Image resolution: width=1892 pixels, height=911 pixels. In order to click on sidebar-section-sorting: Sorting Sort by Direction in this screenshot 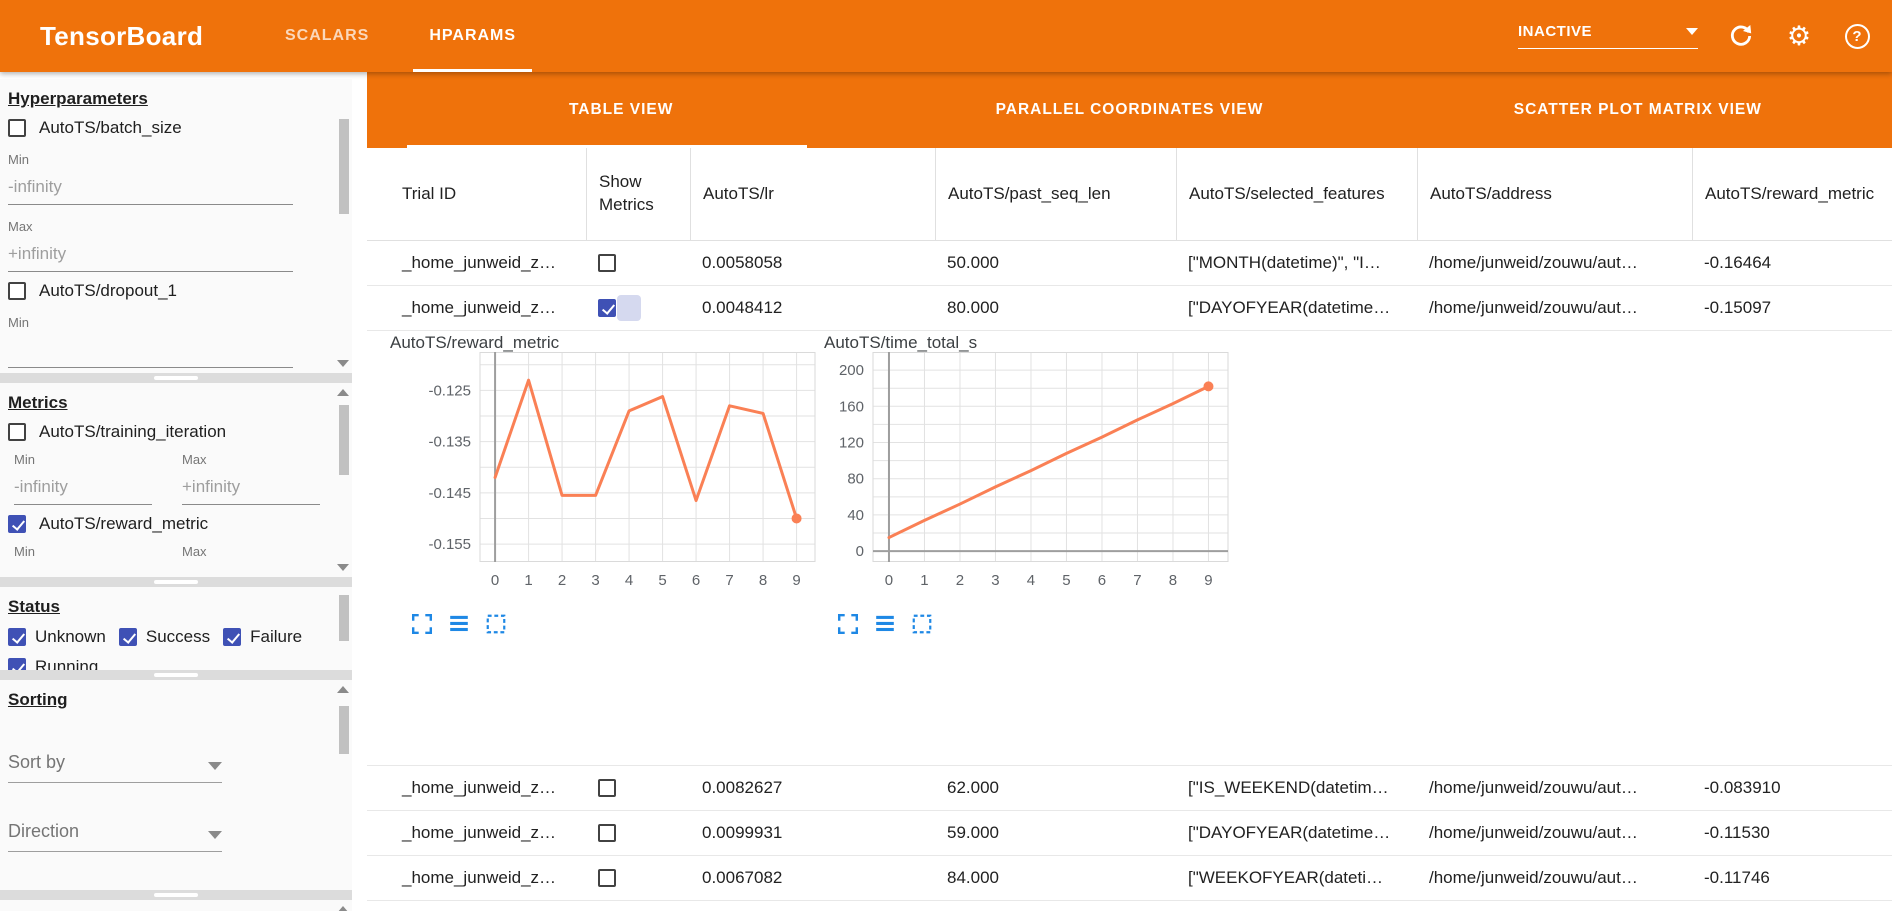, I will do `click(176, 785)`.